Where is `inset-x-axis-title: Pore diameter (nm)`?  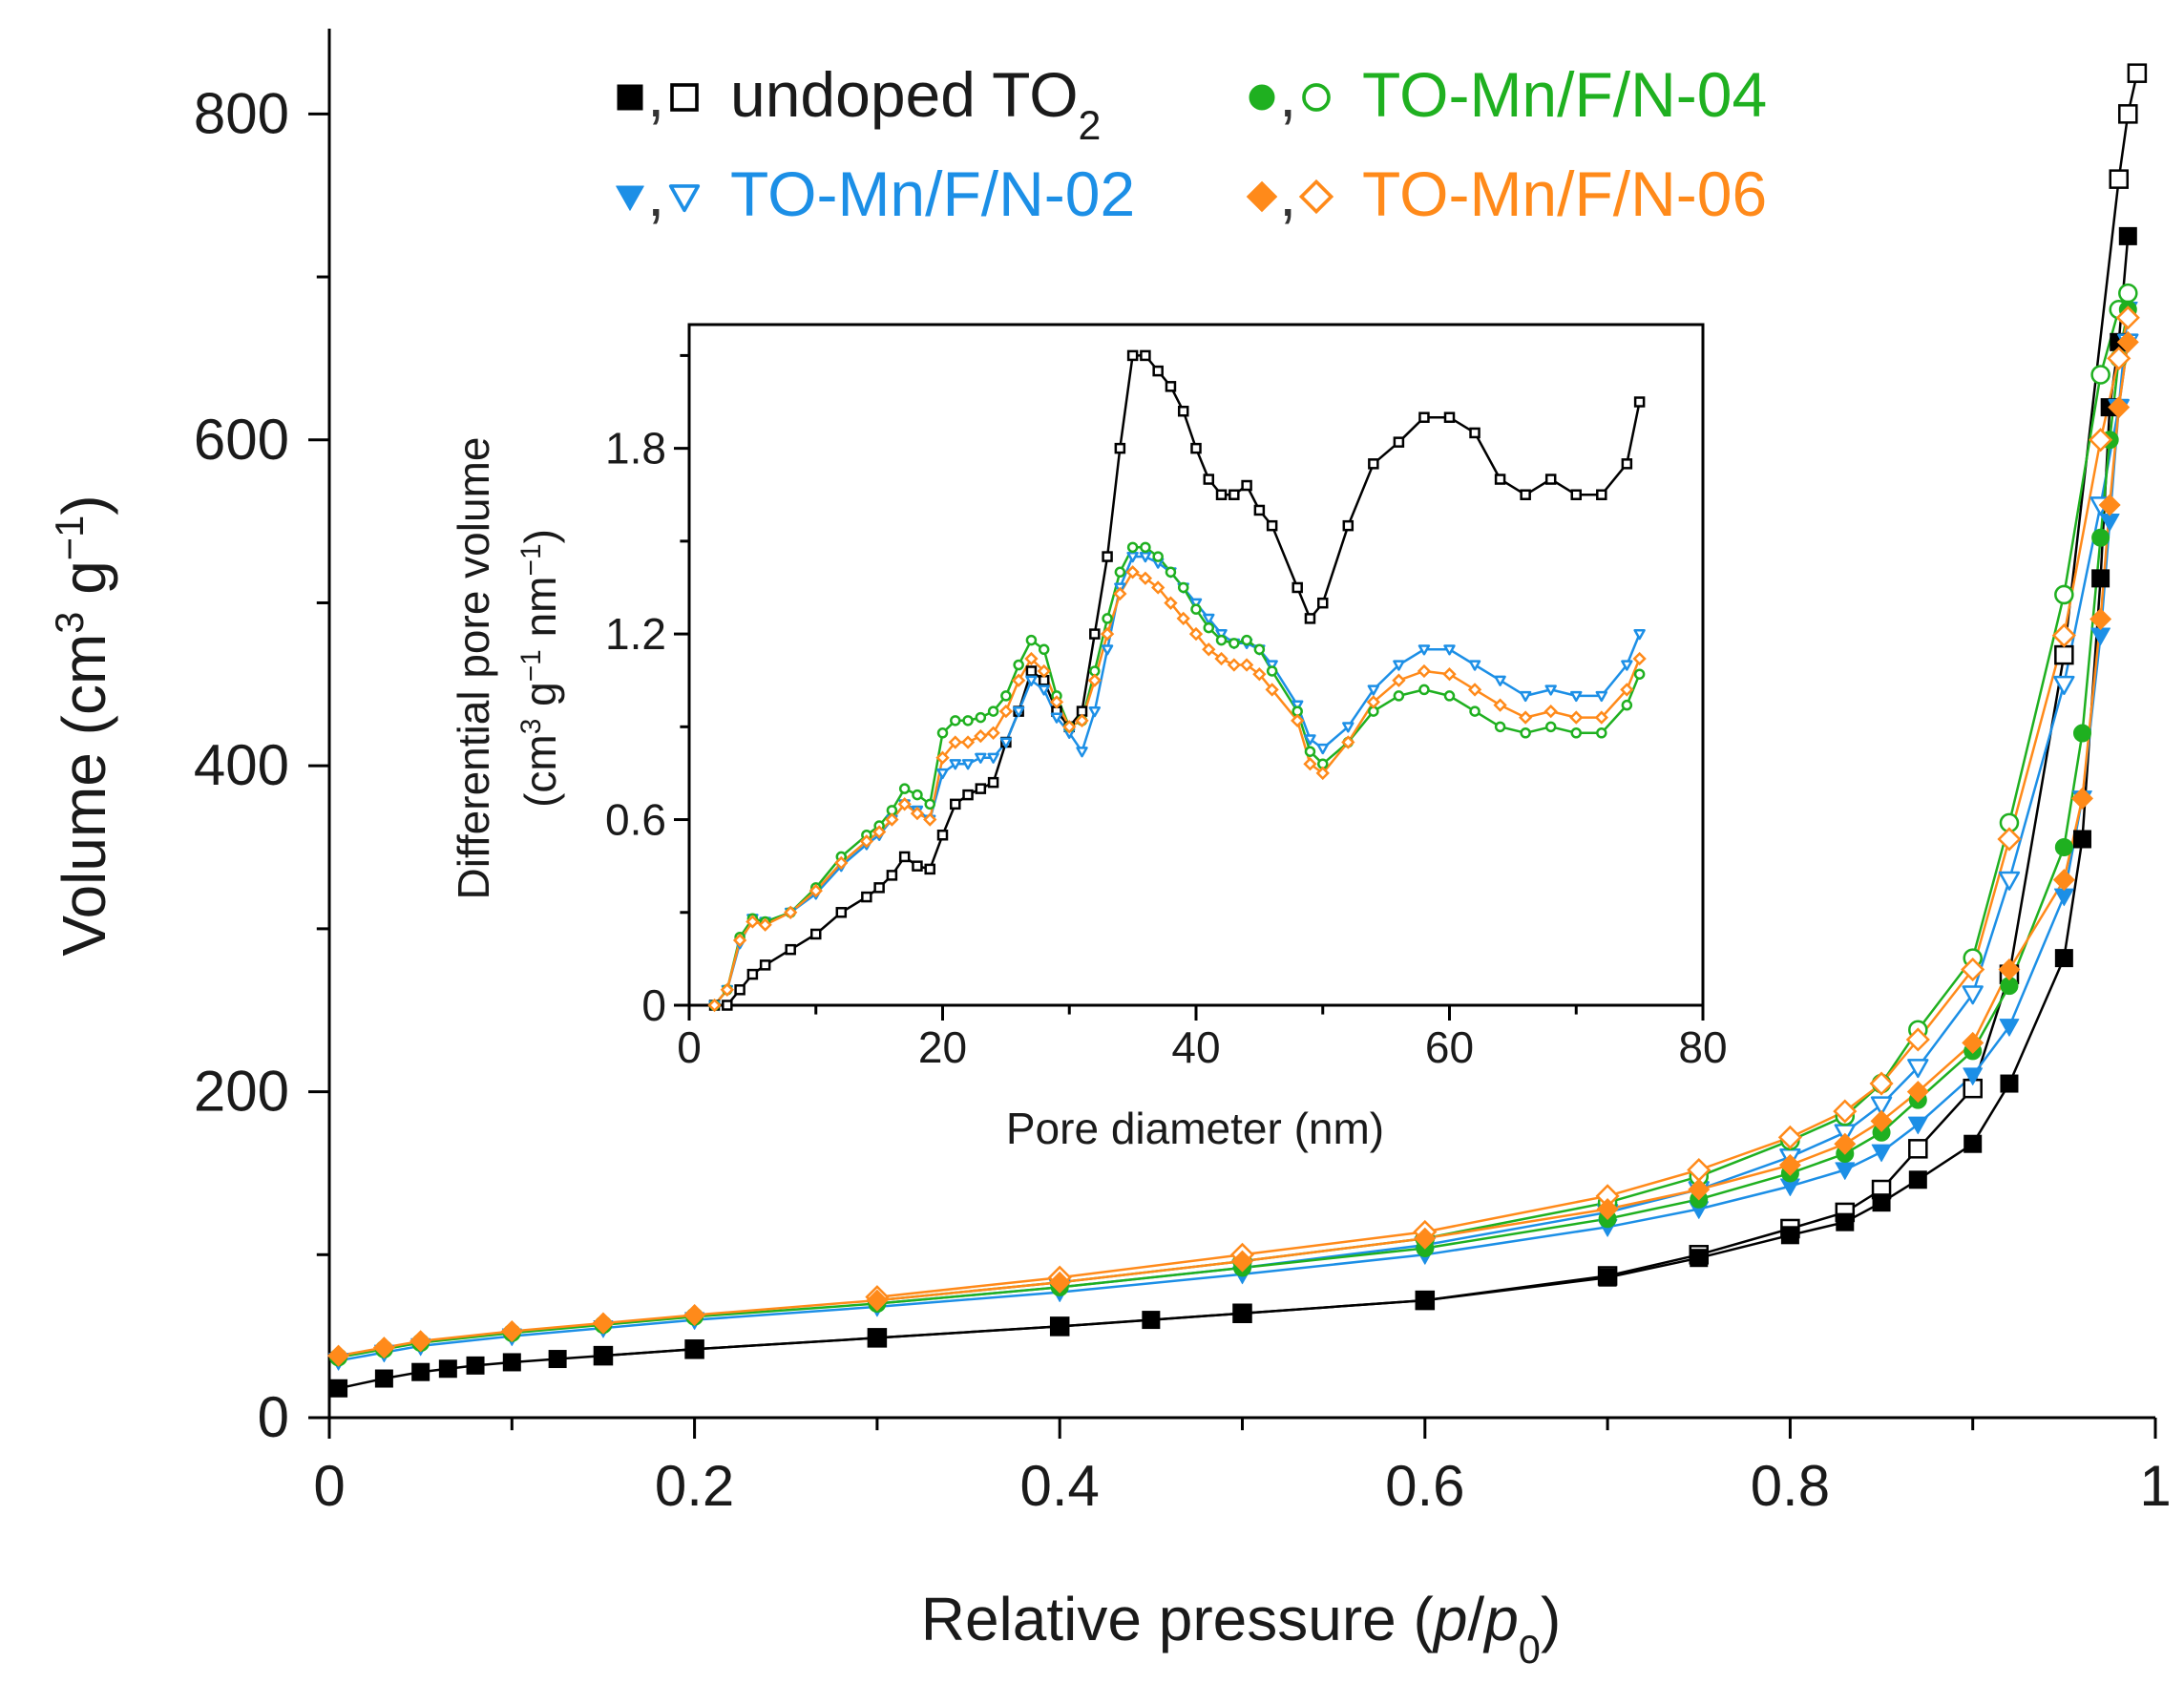
inset-x-axis-title: Pore diameter (nm) is located at coordinates (1195, 1128).